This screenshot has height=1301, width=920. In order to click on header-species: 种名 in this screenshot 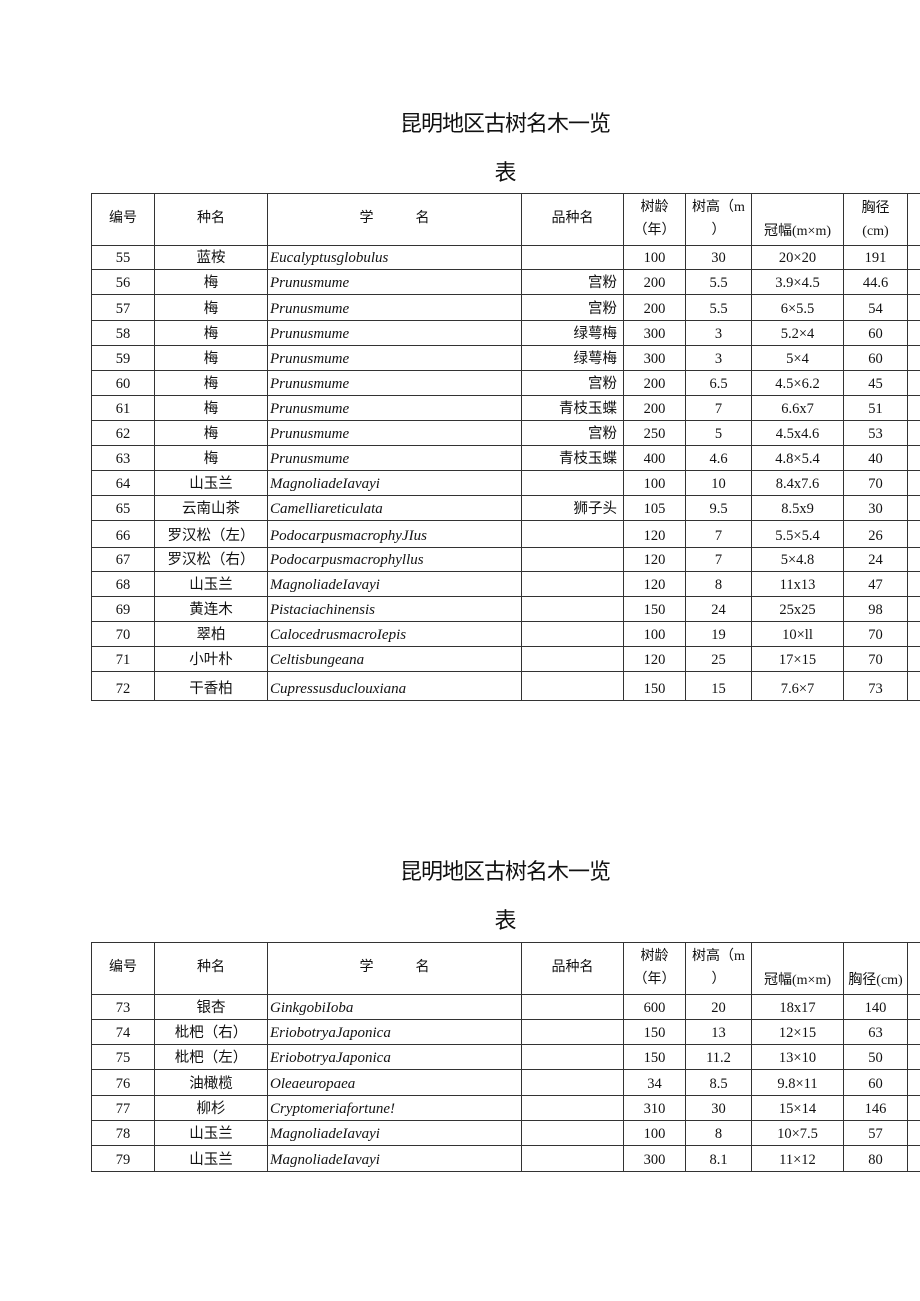, I will do `click(211, 219)`.